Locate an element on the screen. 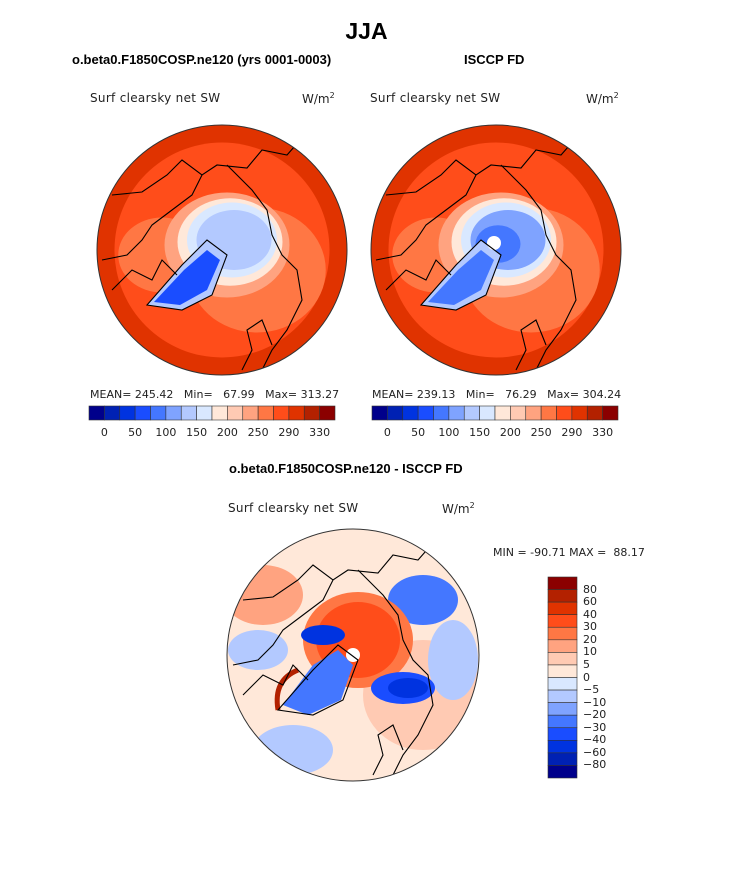 The image size is (733, 882). obs-polar-map is located at coordinates (496, 250).